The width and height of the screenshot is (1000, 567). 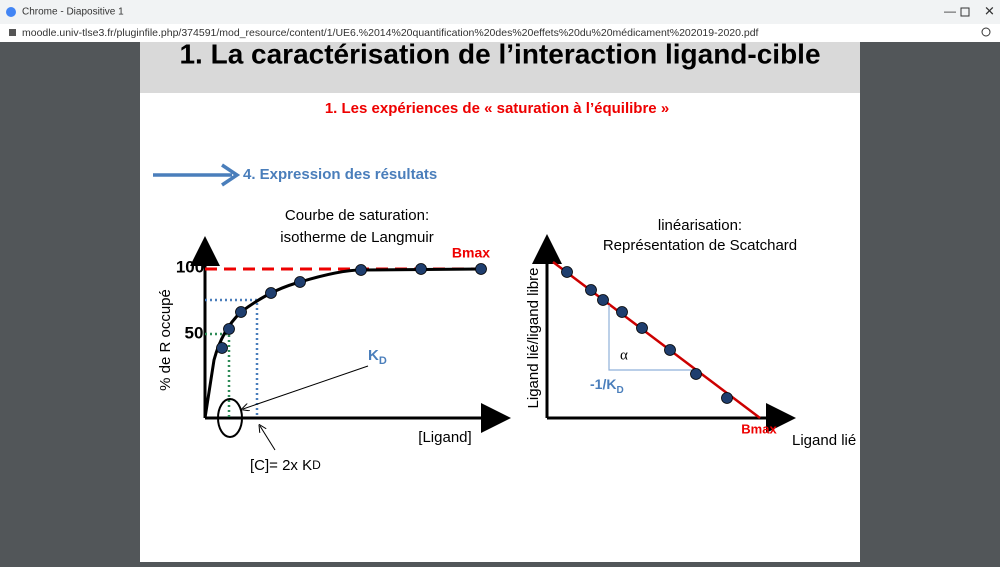 What do you see at coordinates (231, 175) in the screenshot?
I see `section-arrow-head` at bounding box center [231, 175].